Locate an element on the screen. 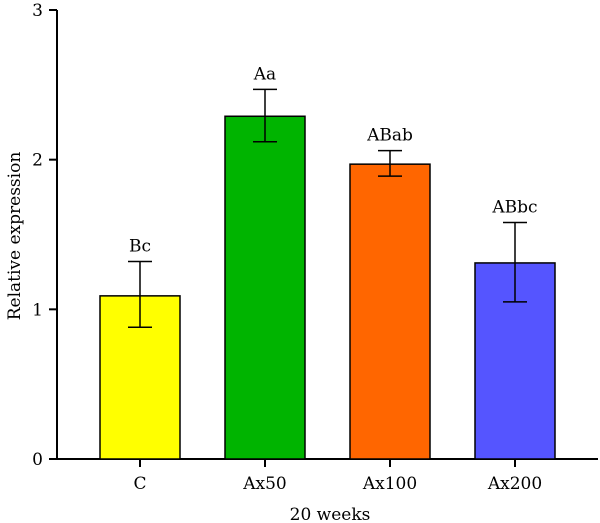 This screenshot has height=523, width=600. significance-label: Bc is located at coordinates (140, 246).